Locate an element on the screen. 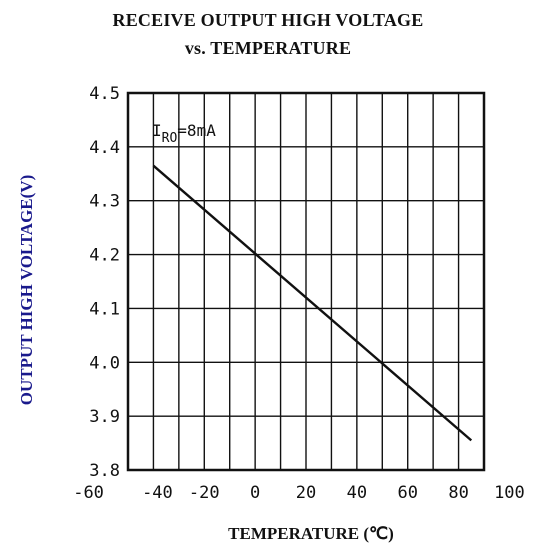 The height and width of the screenshot is (548, 536). y-tick-label: 3.9 is located at coordinates (104, 417).